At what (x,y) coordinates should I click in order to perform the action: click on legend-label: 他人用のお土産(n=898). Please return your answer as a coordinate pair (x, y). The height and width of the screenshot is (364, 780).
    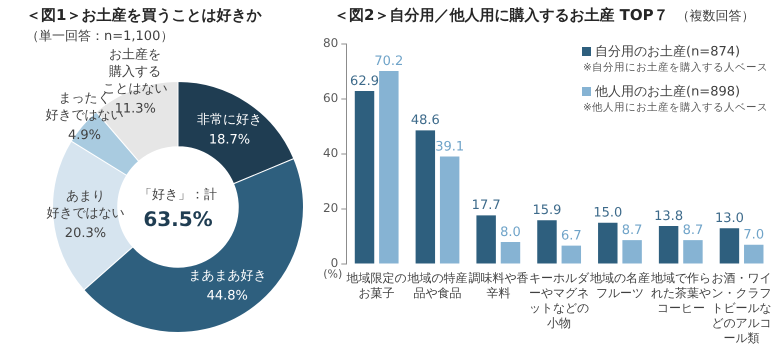
    Looking at the image, I should click on (667, 91).